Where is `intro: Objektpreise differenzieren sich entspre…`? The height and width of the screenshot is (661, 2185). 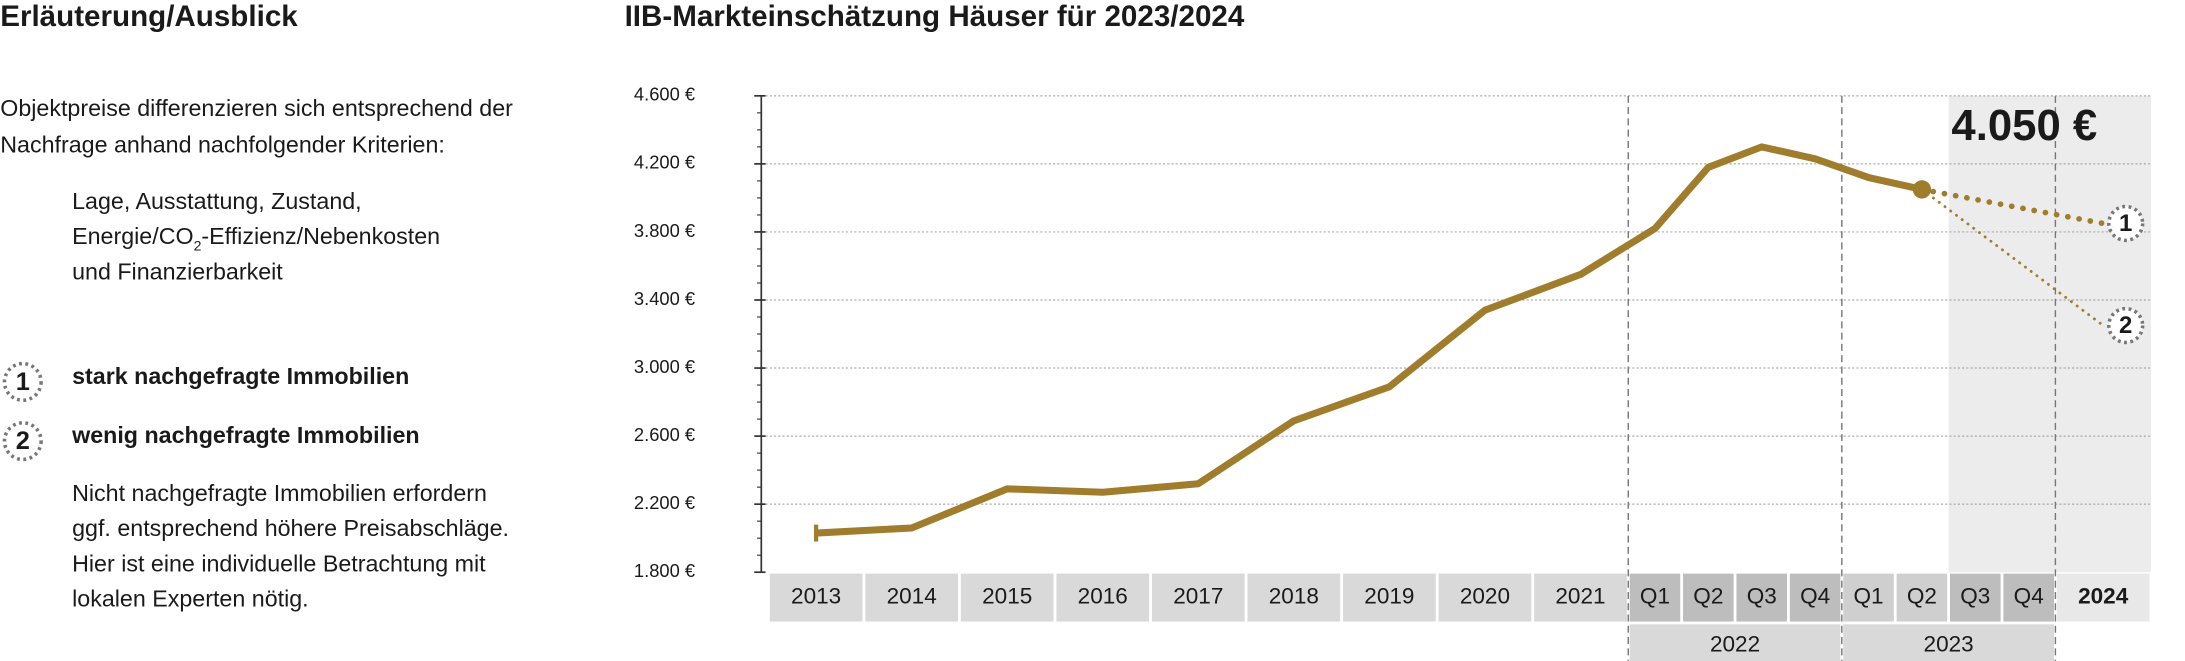 intro: Objektpreise differenzieren sich entspre… is located at coordinates (256, 108).